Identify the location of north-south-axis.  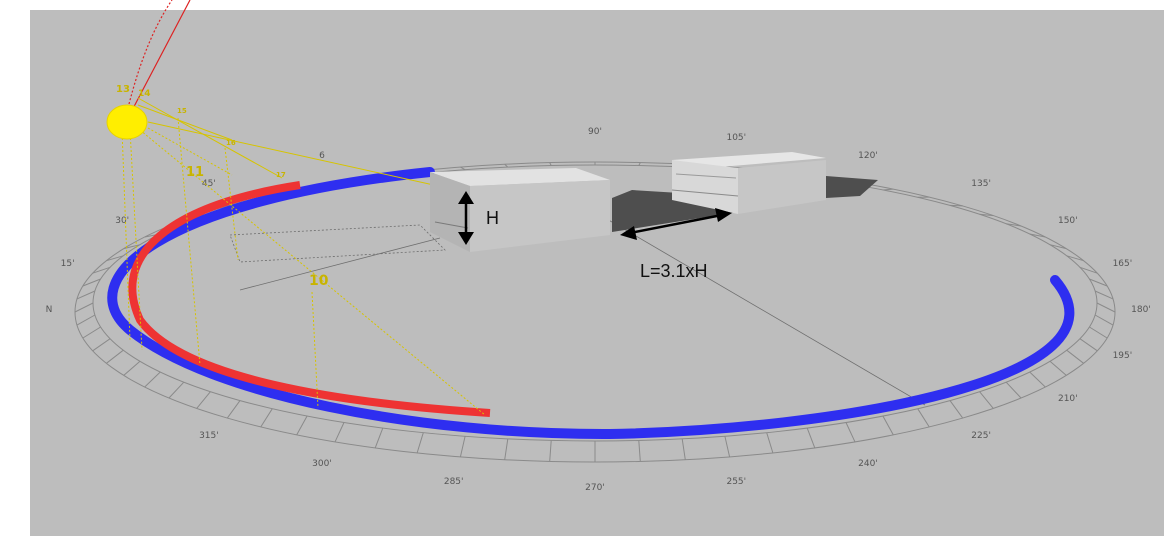
(762, 310).